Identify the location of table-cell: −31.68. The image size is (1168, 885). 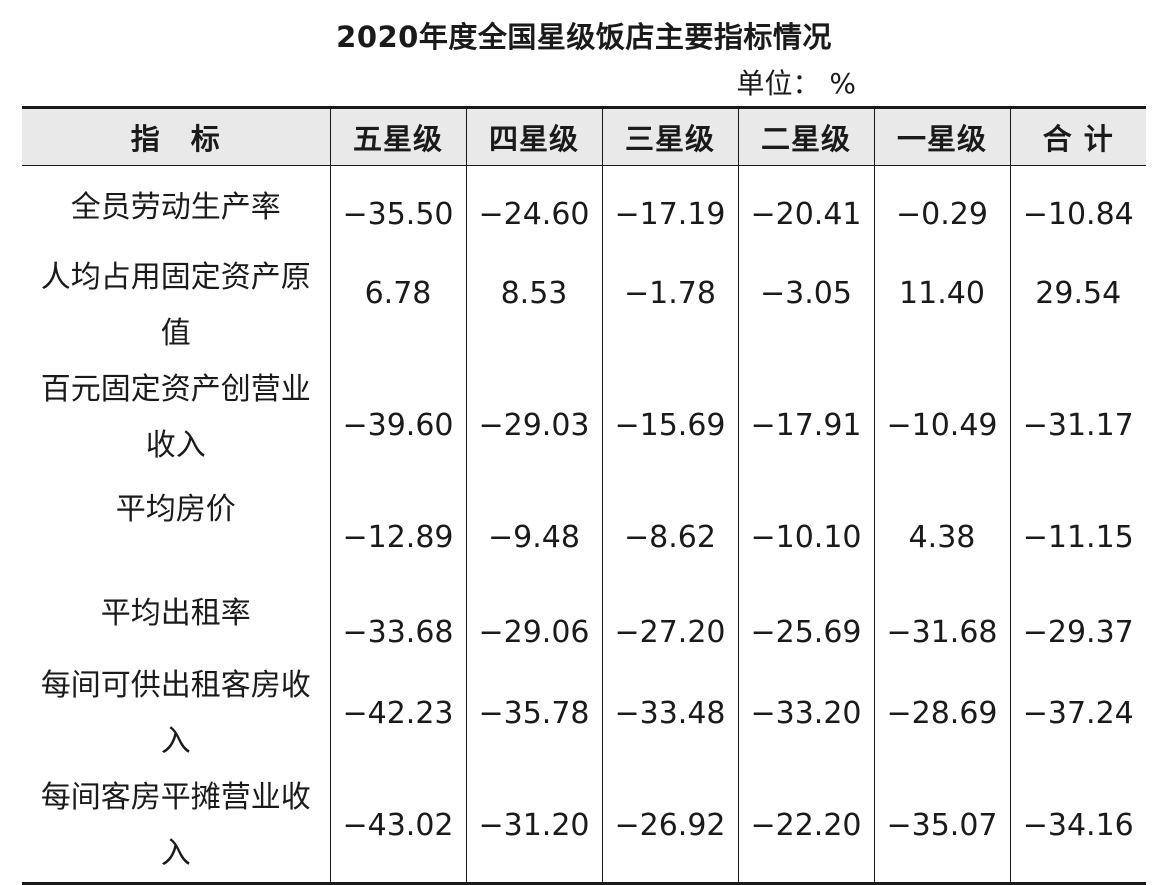
(941, 621).